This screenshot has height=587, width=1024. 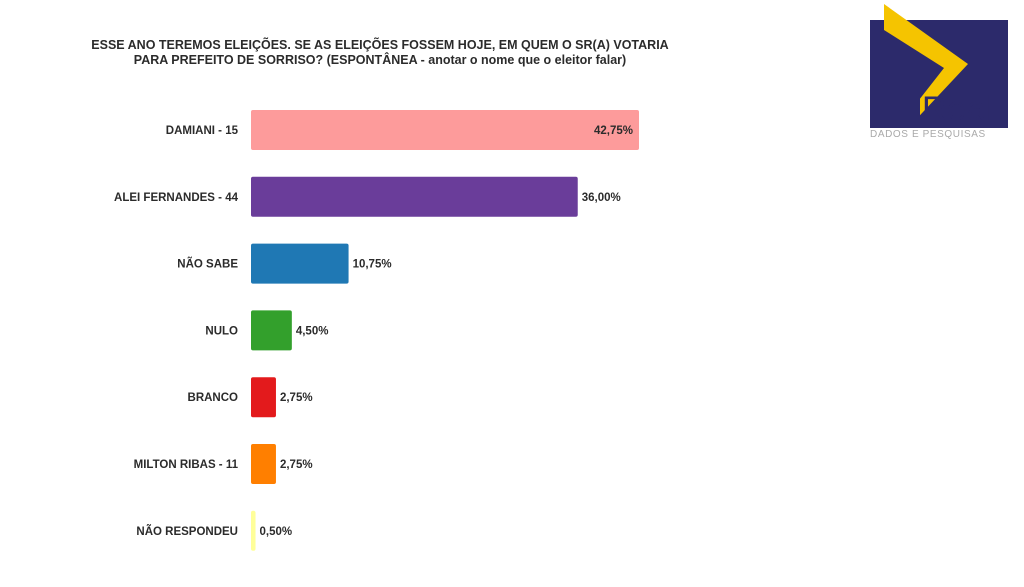 I want to click on logo-mark-icon, so click(x=939, y=66).